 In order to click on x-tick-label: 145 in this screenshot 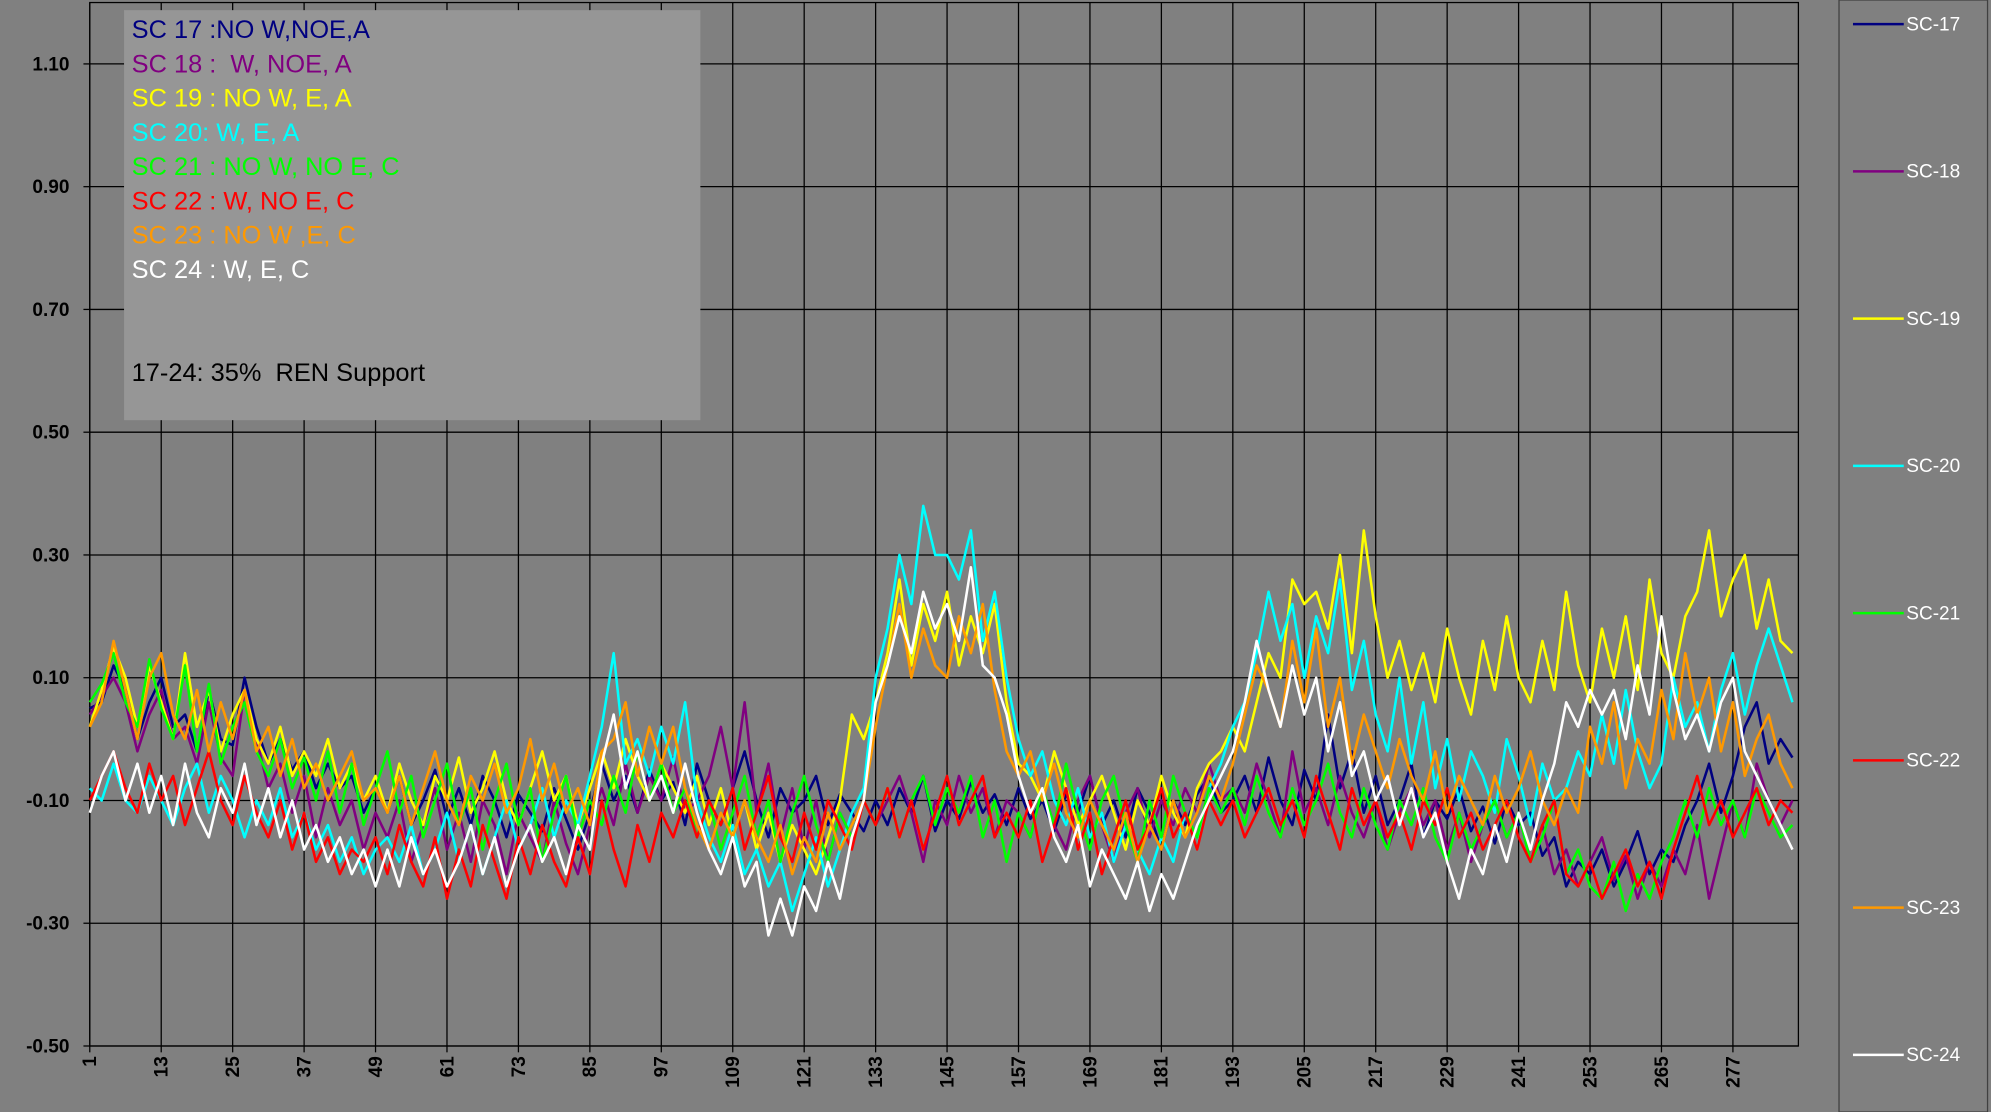, I will do `click(947, 1072)`.